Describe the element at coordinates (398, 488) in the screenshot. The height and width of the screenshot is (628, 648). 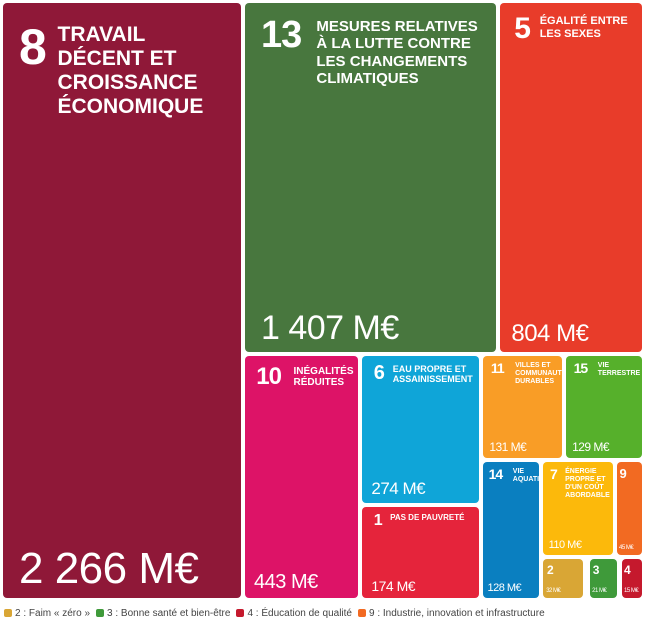
I see `value-label: 274 M€` at that location.